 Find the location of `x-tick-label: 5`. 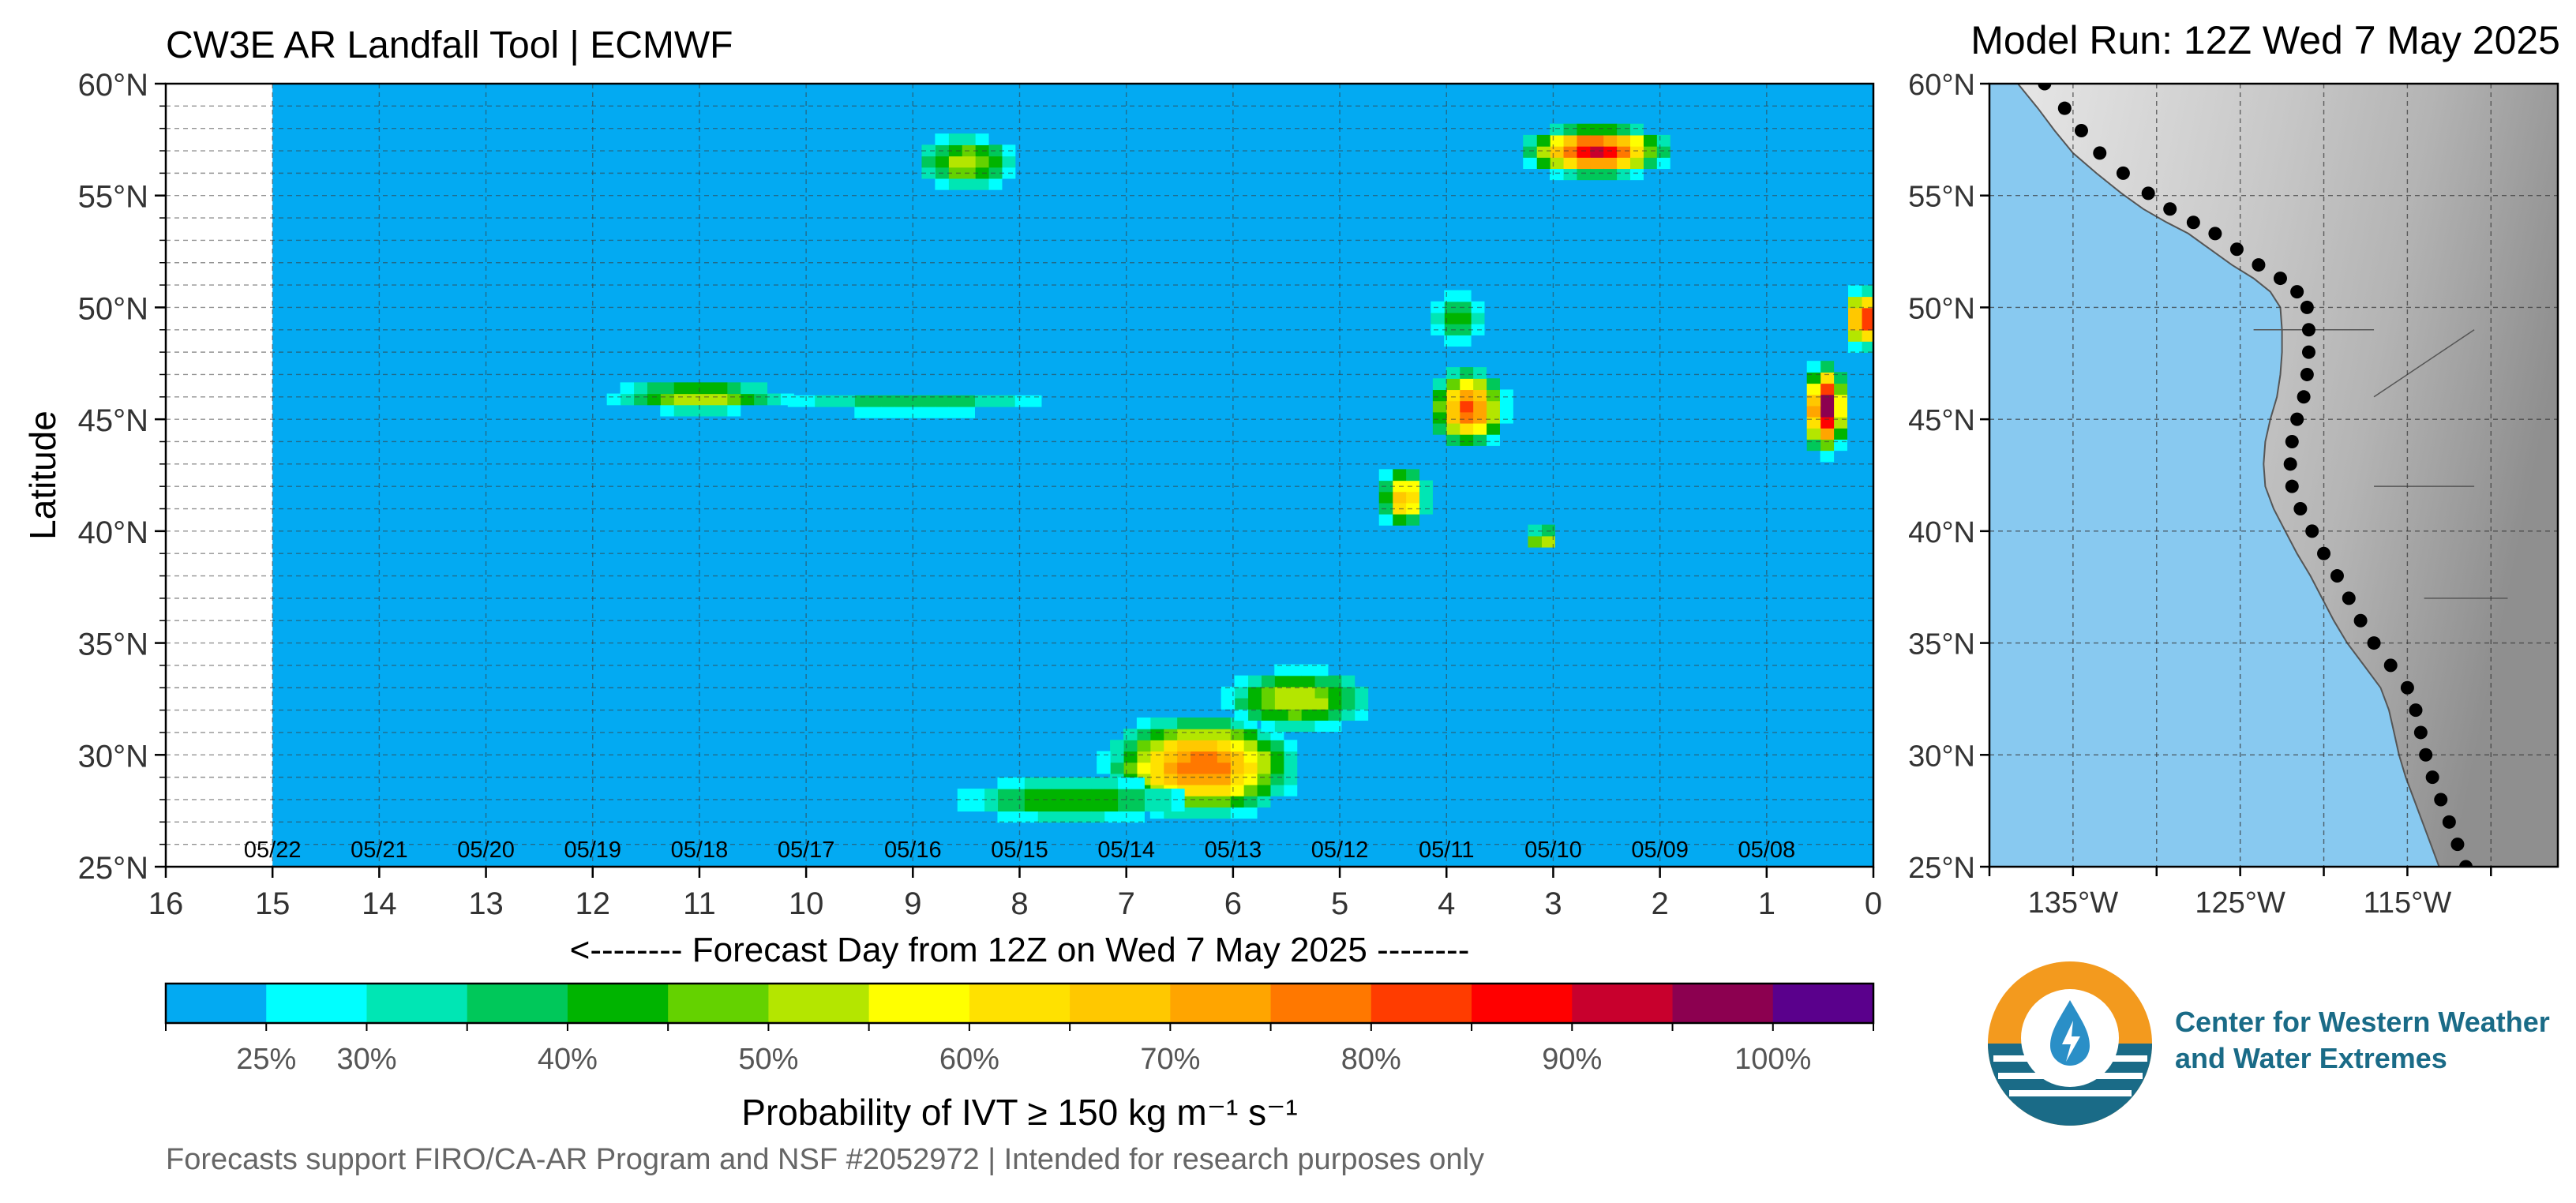

x-tick-label: 5 is located at coordinates (1339, 903).